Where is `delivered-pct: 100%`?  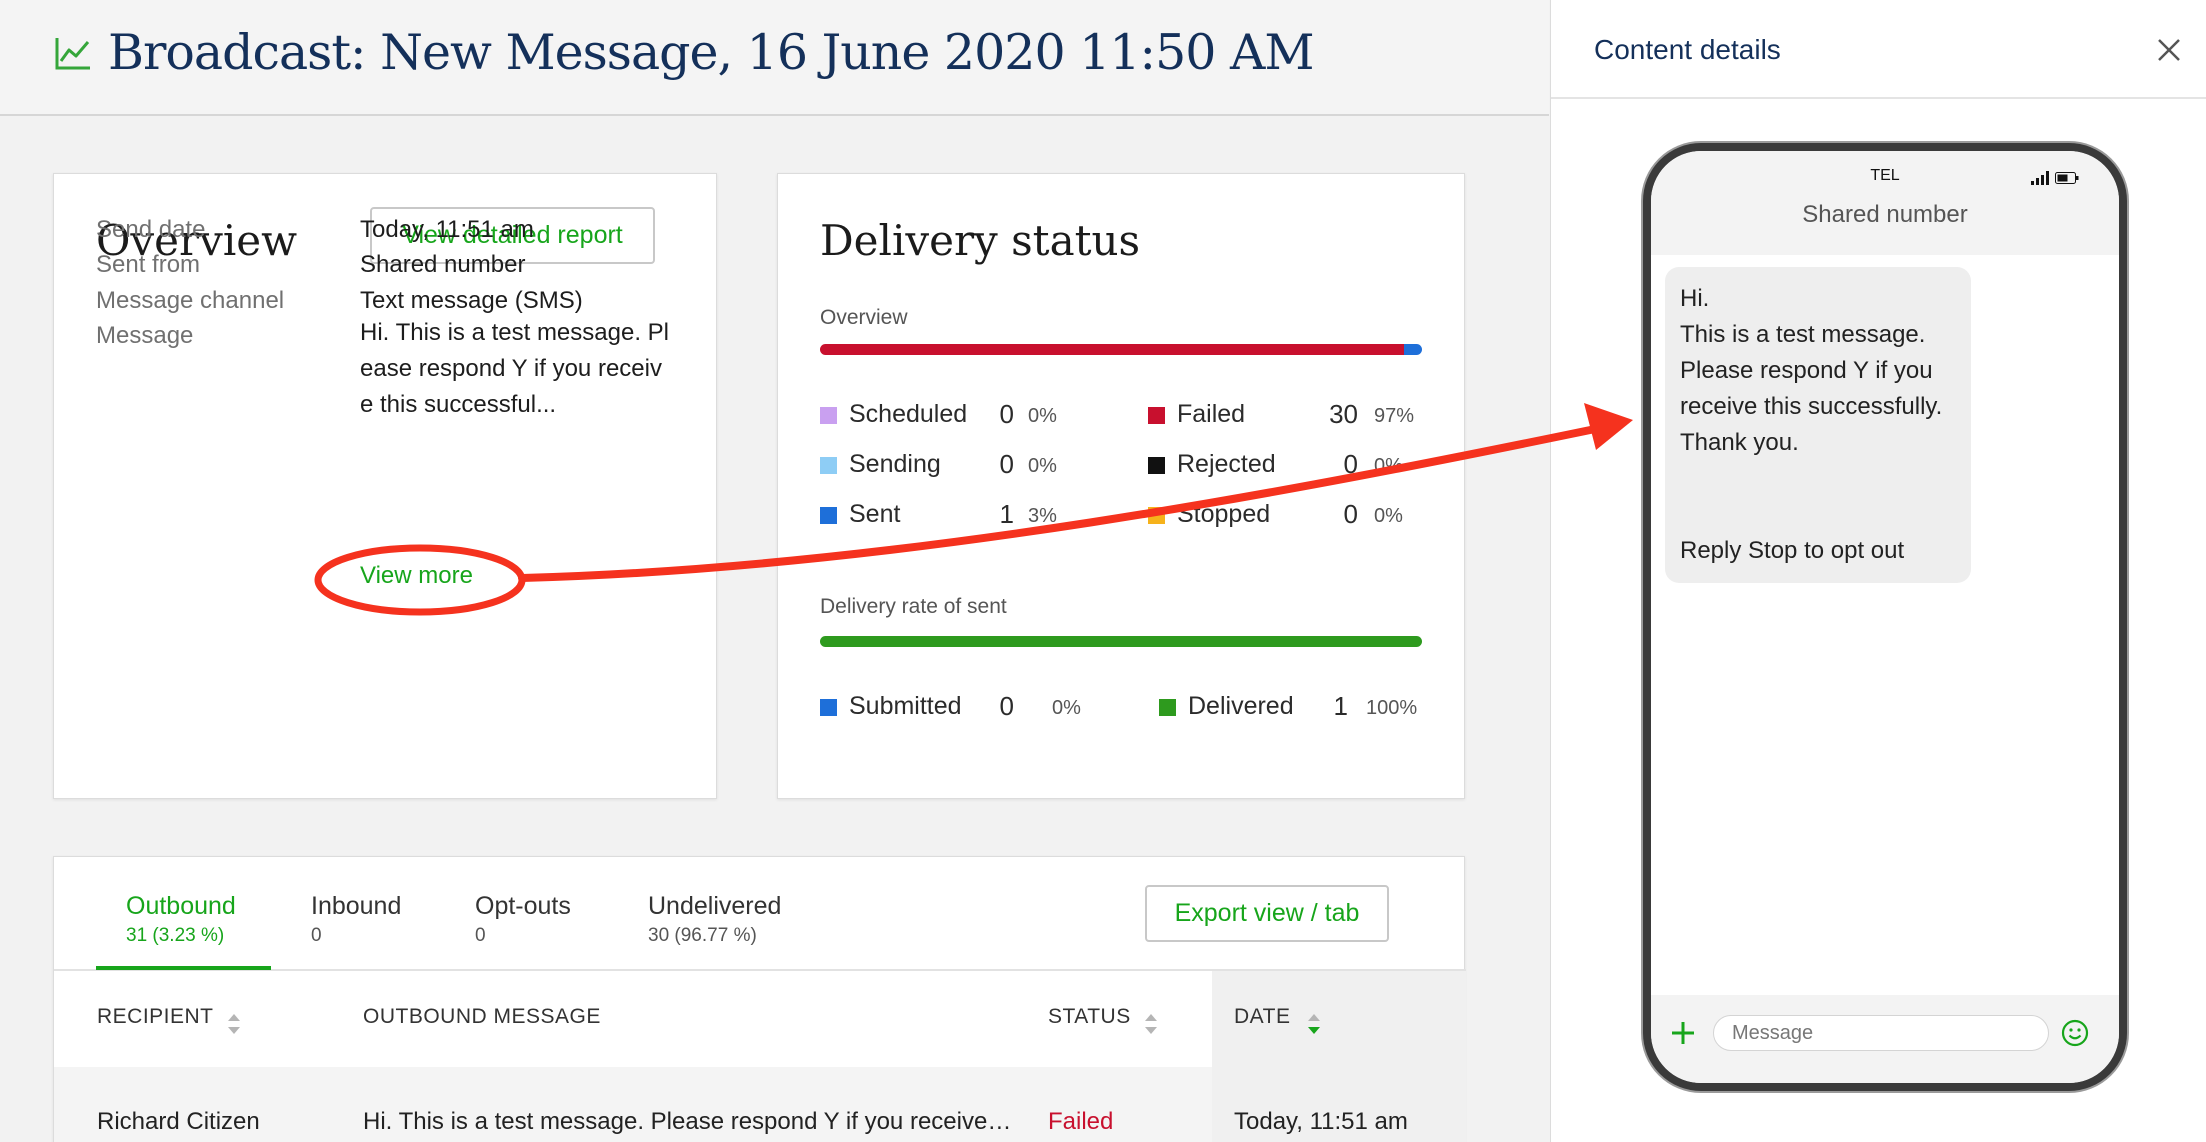
delivered-pct: 100% is located at coordinates (1392, 708).